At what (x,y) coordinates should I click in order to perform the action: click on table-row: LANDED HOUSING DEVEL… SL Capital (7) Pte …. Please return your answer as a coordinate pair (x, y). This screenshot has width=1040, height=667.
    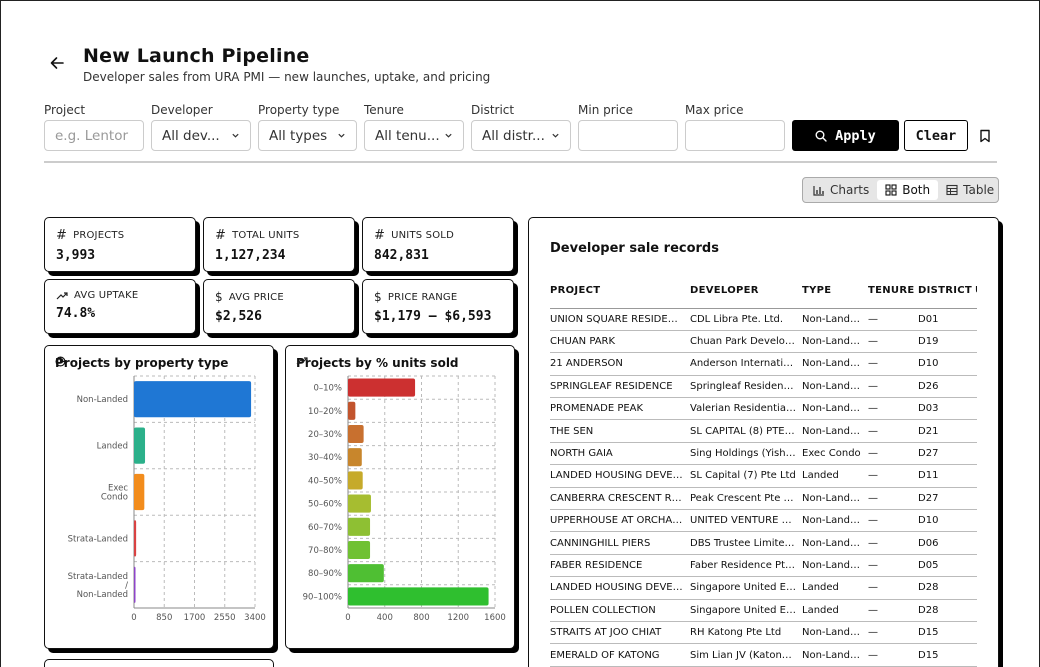
    Looking at the image, I should click on (763, 476).